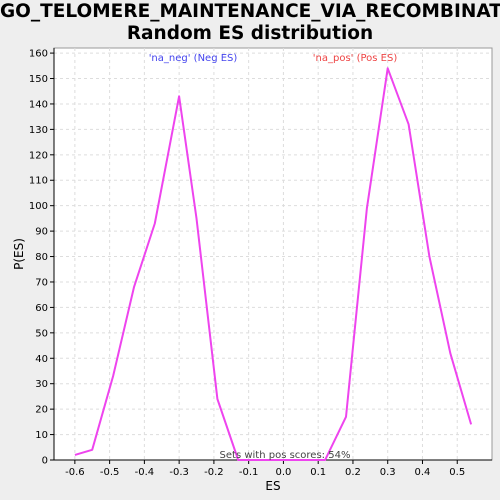 The width and height of the screenshot is (500, 500). Describe the element at coordinates (41, 435) in the screenshot. I see `y-tick-label: 10` at that location.